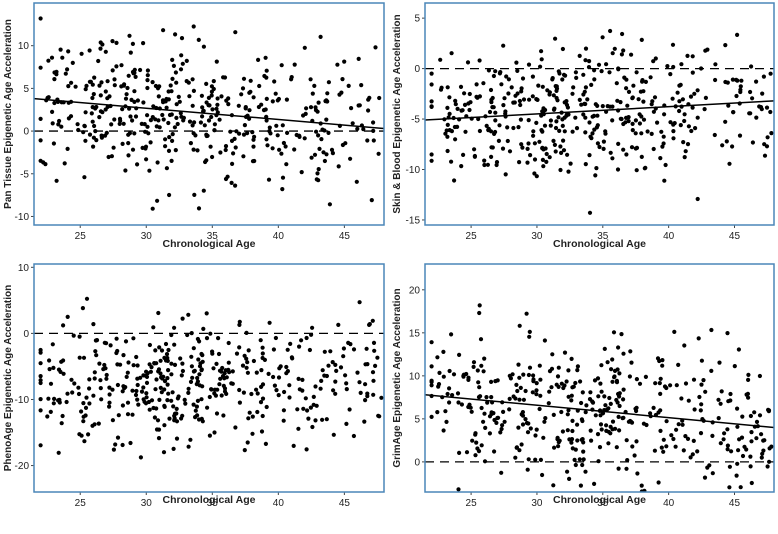  What do you see at coordinates (213, 503) in the screenshot?
I see `phenoage-xtick-label-35: 35` at bounding box center [213, 503].